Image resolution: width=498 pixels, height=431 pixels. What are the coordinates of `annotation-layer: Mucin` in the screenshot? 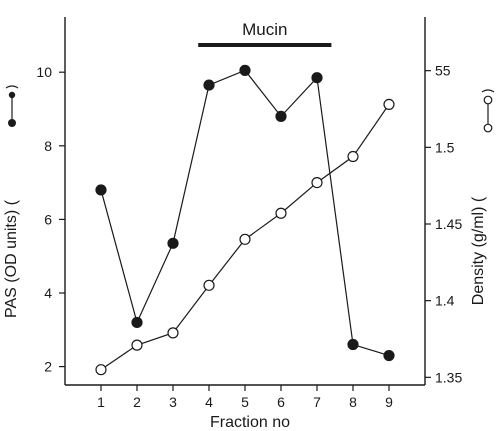 It's located at (265, 33).